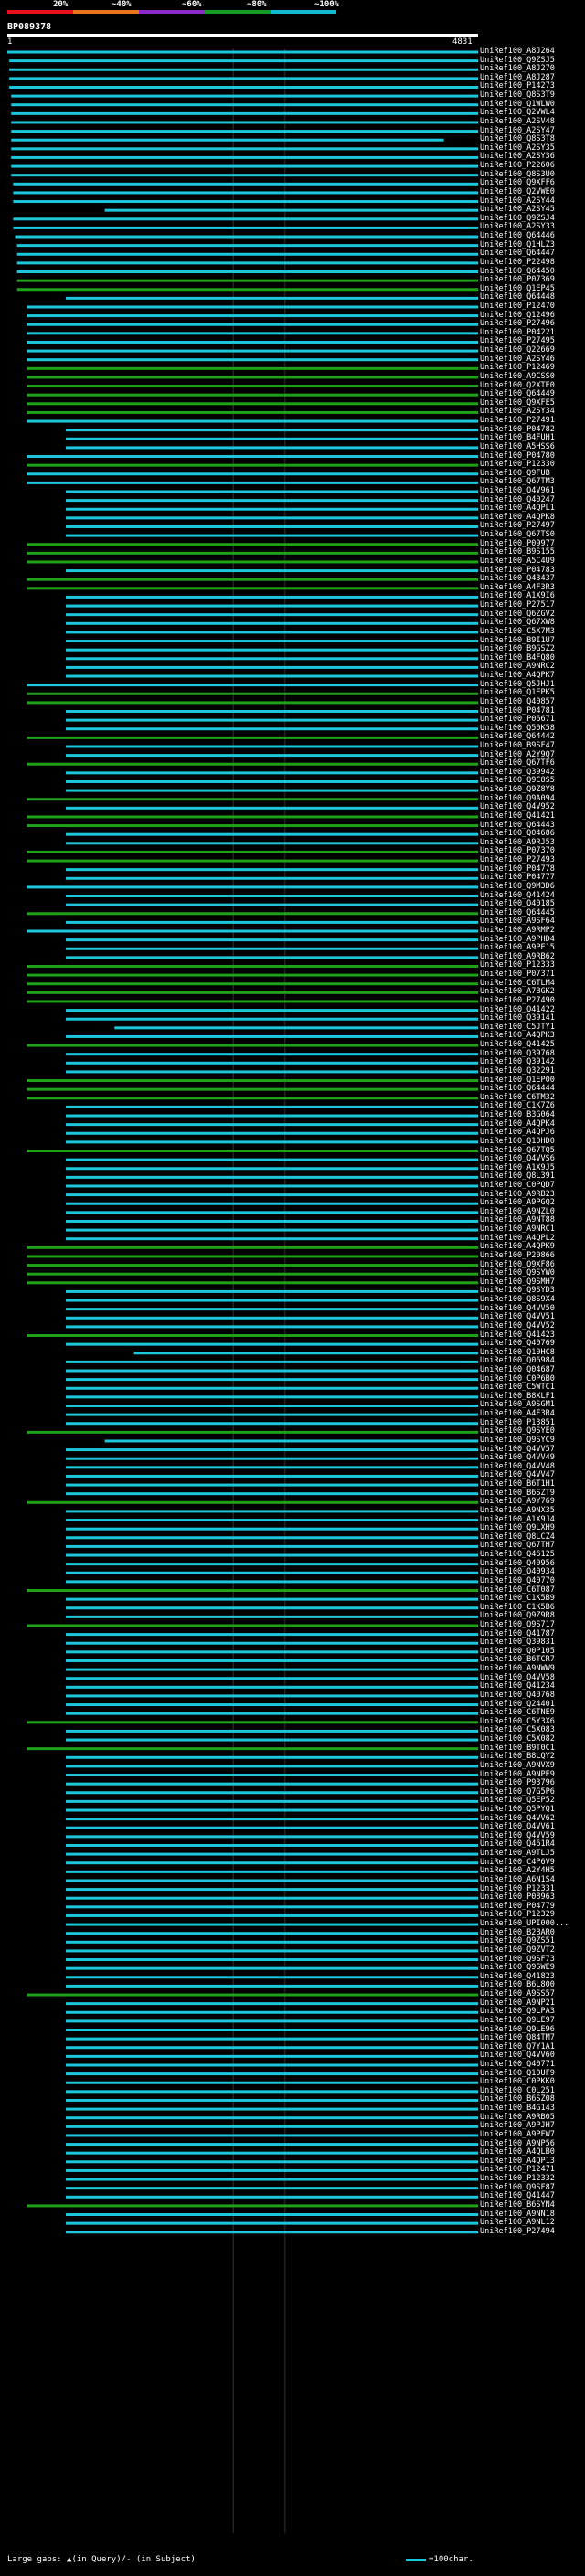  I want to click on hit-label: UniRef100_P12469, so click(517, 368).